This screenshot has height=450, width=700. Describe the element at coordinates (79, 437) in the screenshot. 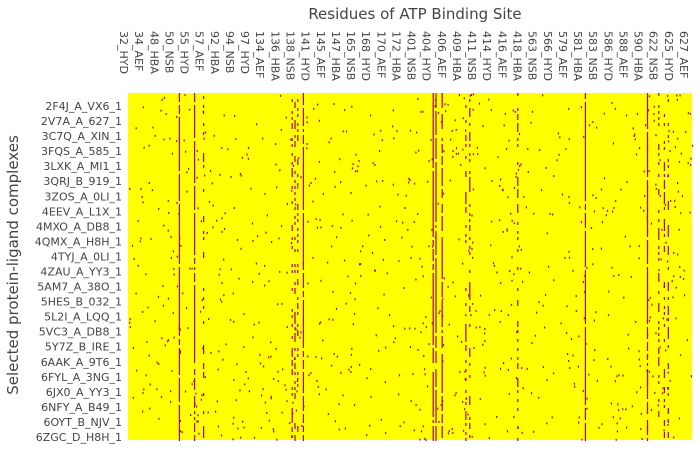

I see `y-tick-label: 6ZGC_D_H8H_1` at that location.